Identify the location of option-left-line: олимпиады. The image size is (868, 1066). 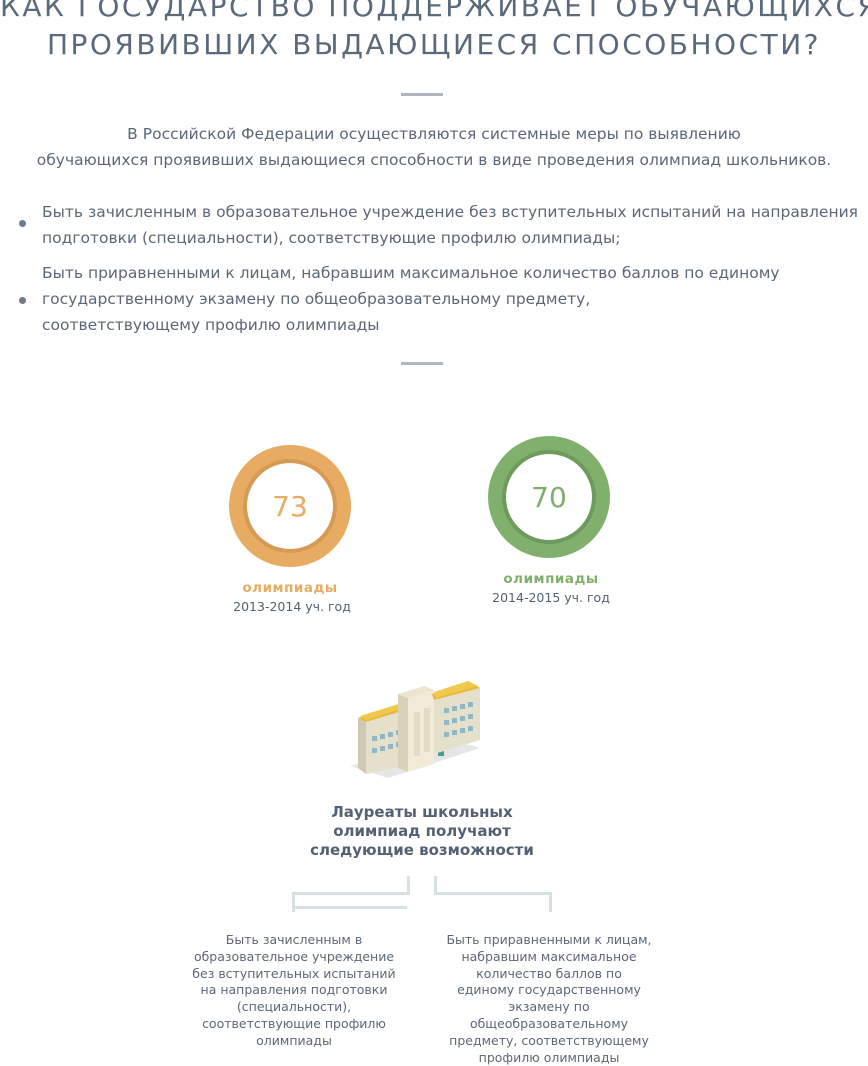
(294, 1040).